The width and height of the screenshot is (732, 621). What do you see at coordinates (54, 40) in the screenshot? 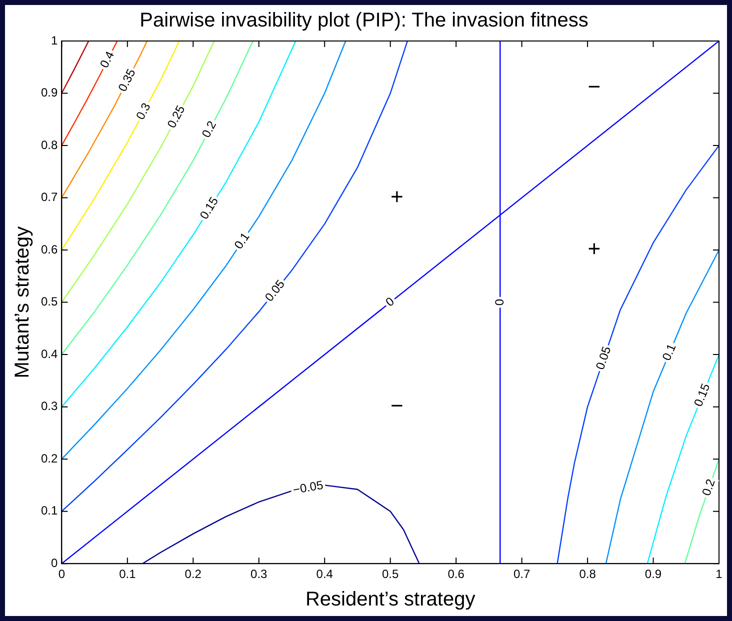
I see `y-tick-label: 1` at bounding box center [54, 40].